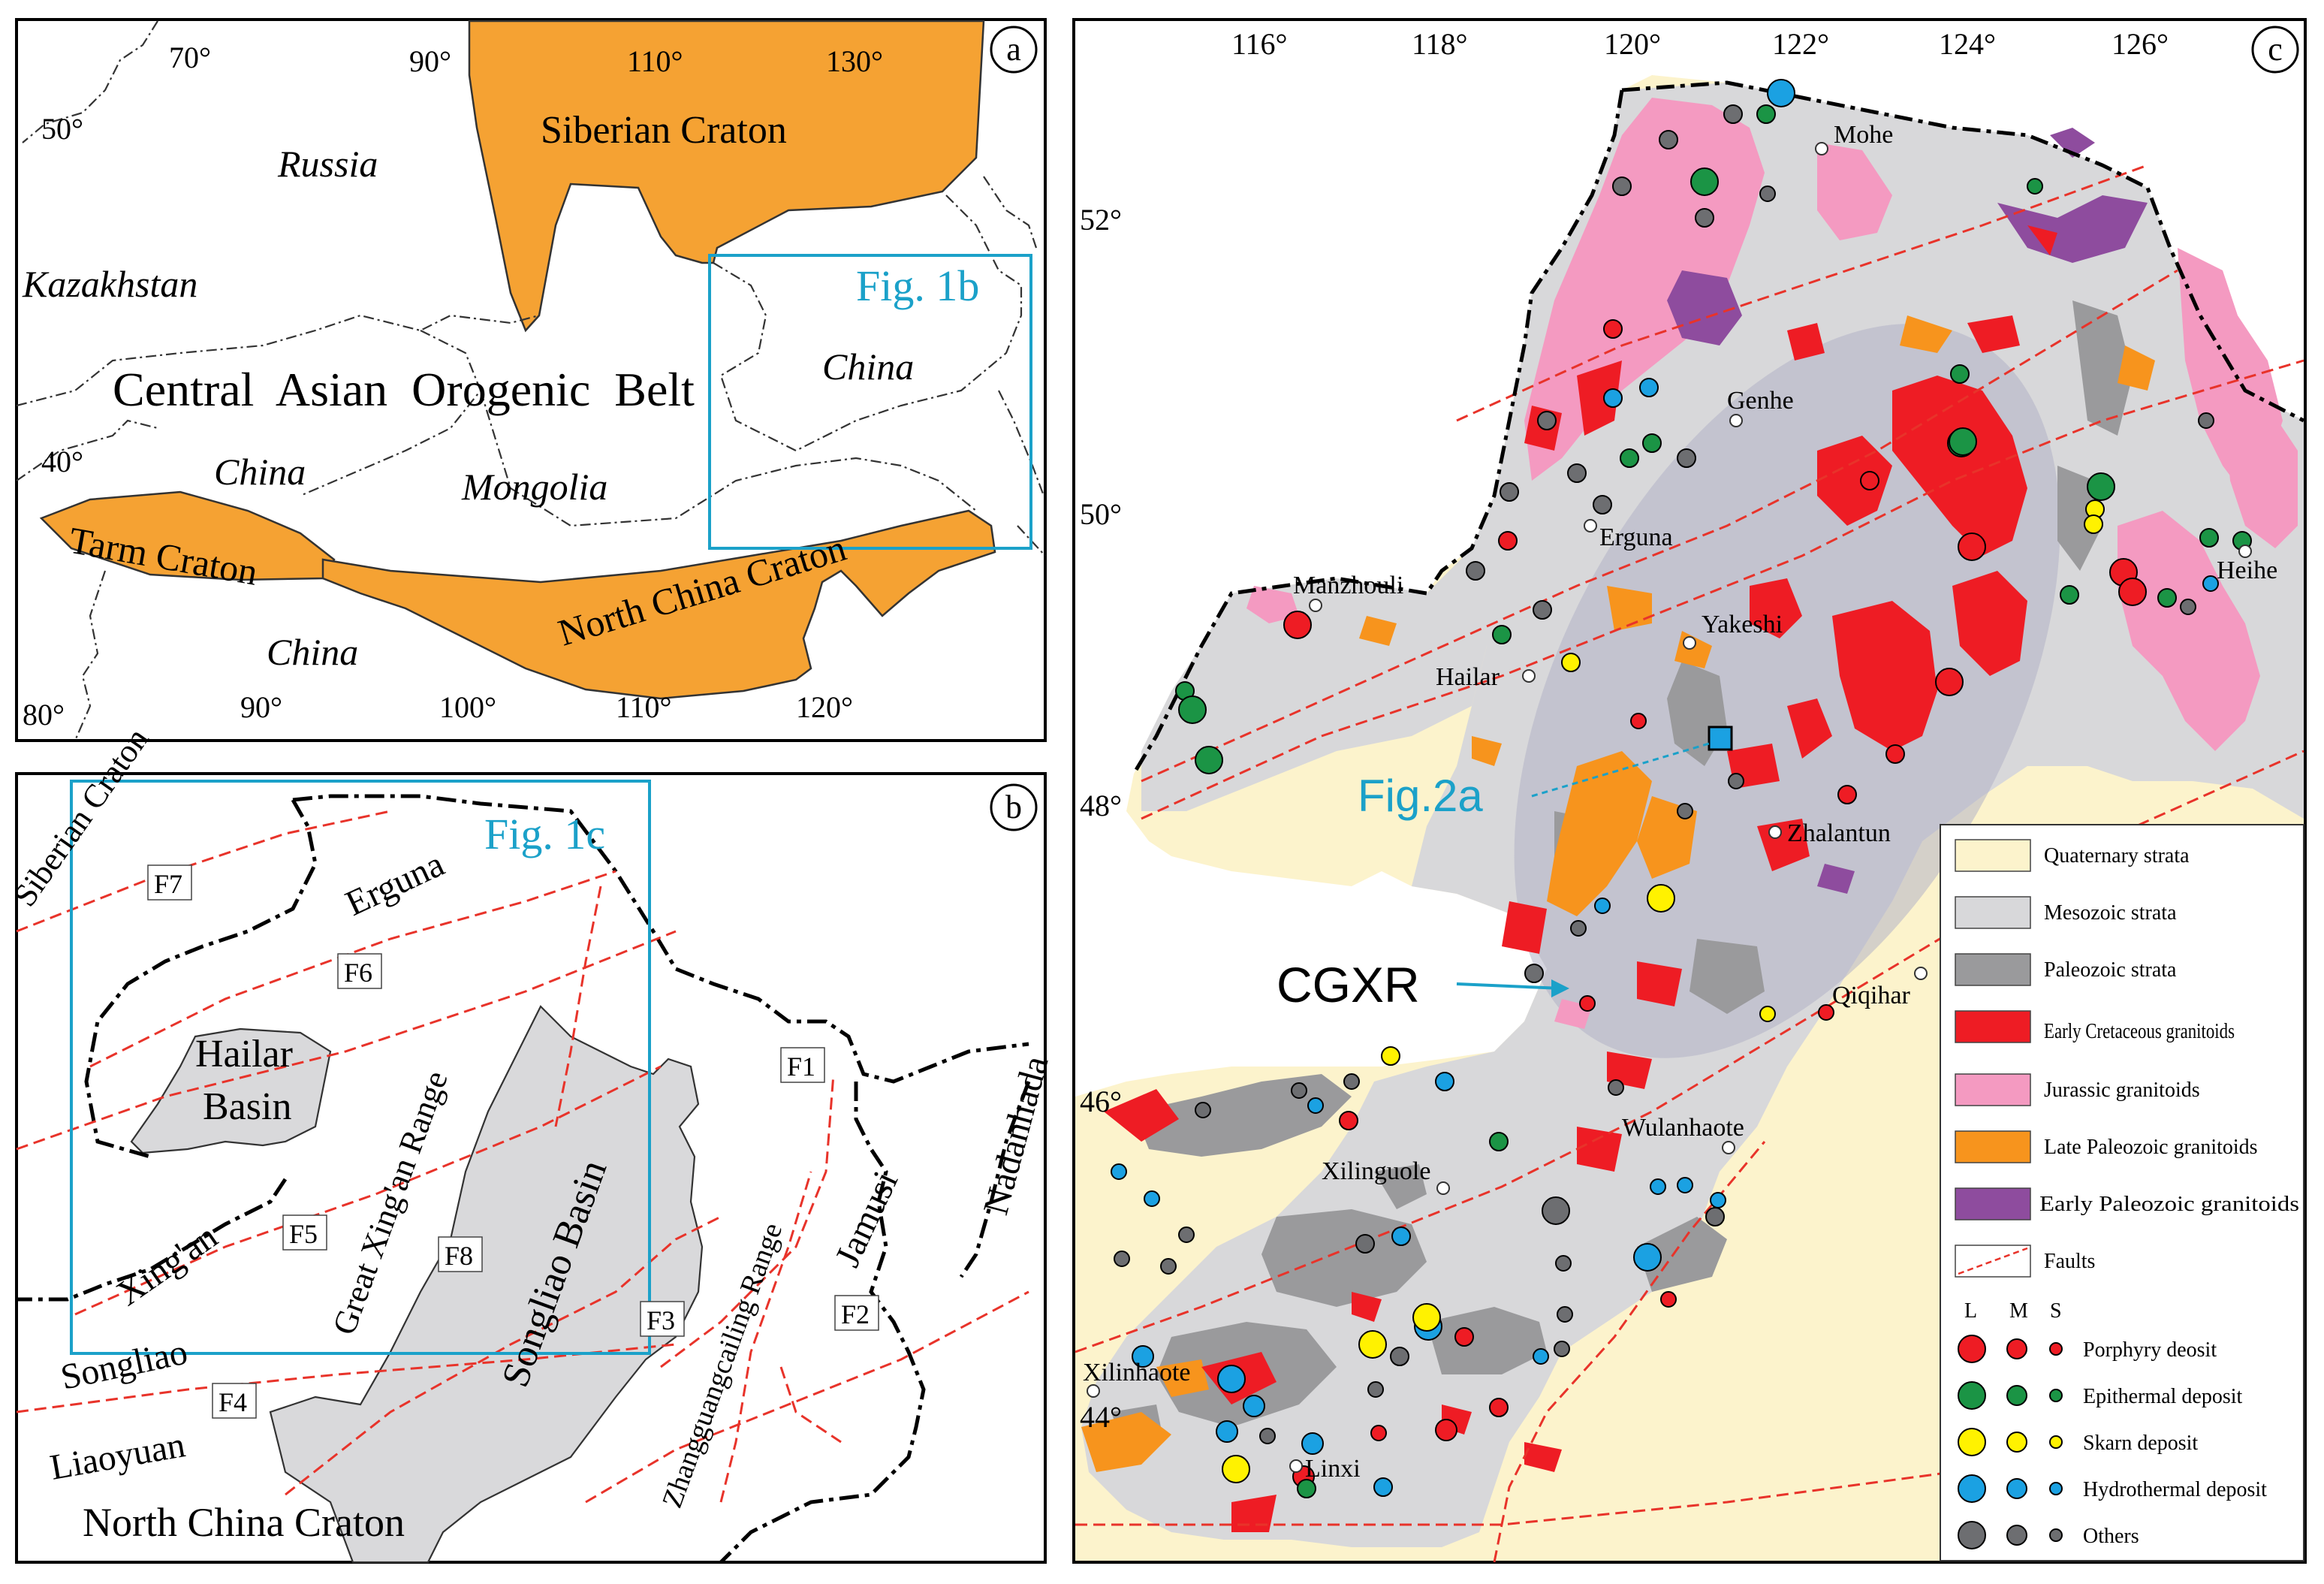 The height and width of the screenshot is (1584, 2324). Describe the element at coordinates (2016, 1535) in the screenshot. I see `legend-others-m` at that location.